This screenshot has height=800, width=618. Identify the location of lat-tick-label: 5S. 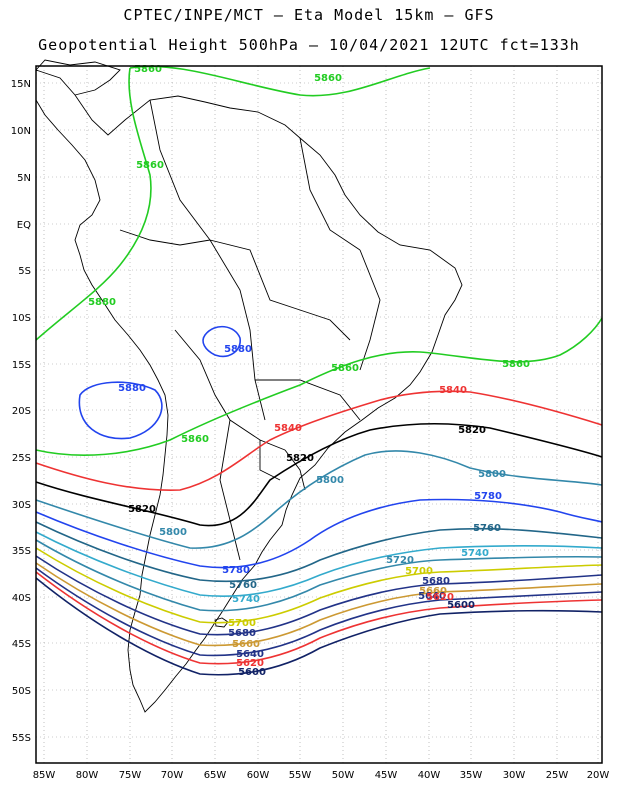
(24, 271).